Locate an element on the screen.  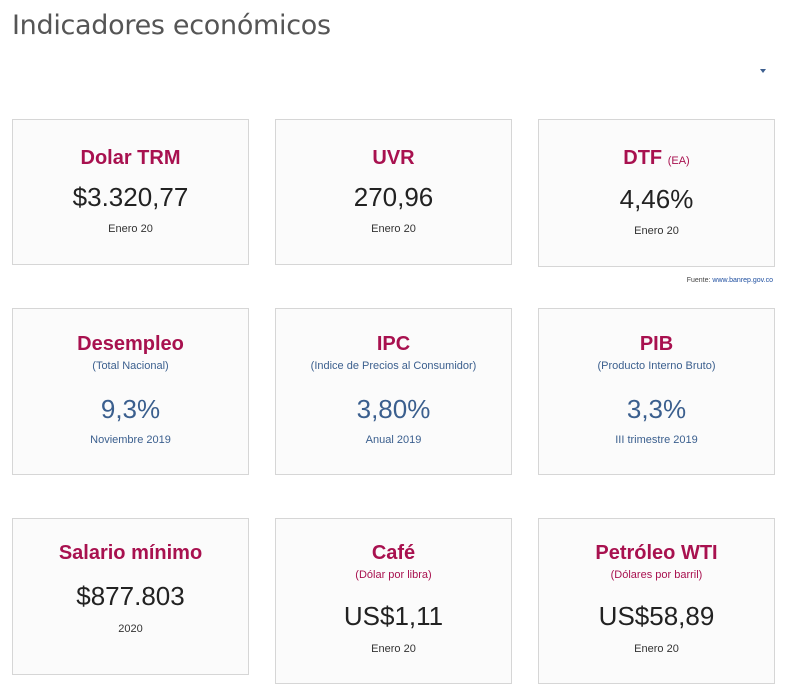
indicator-value: $3.320,77 is located at coordinates (130, 197).